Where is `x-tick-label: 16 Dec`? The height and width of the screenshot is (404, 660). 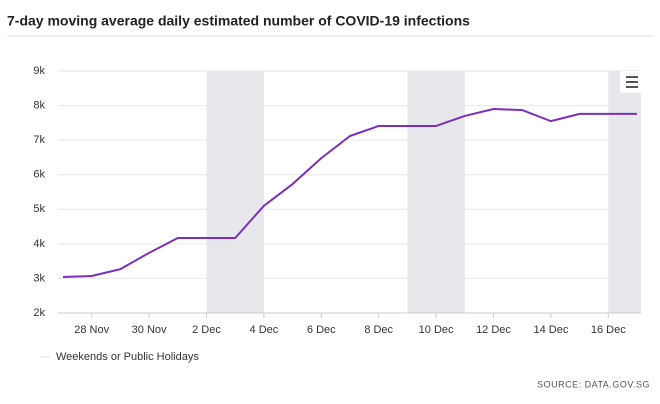
x-tick-label: 16 Dec is located at coordinates (608, 330).